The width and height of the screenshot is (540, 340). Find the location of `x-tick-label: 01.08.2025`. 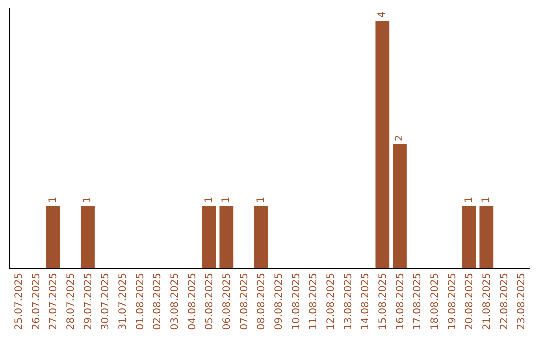

x-tick-label: 01.08.2025 is located at coordinates (140, 301).